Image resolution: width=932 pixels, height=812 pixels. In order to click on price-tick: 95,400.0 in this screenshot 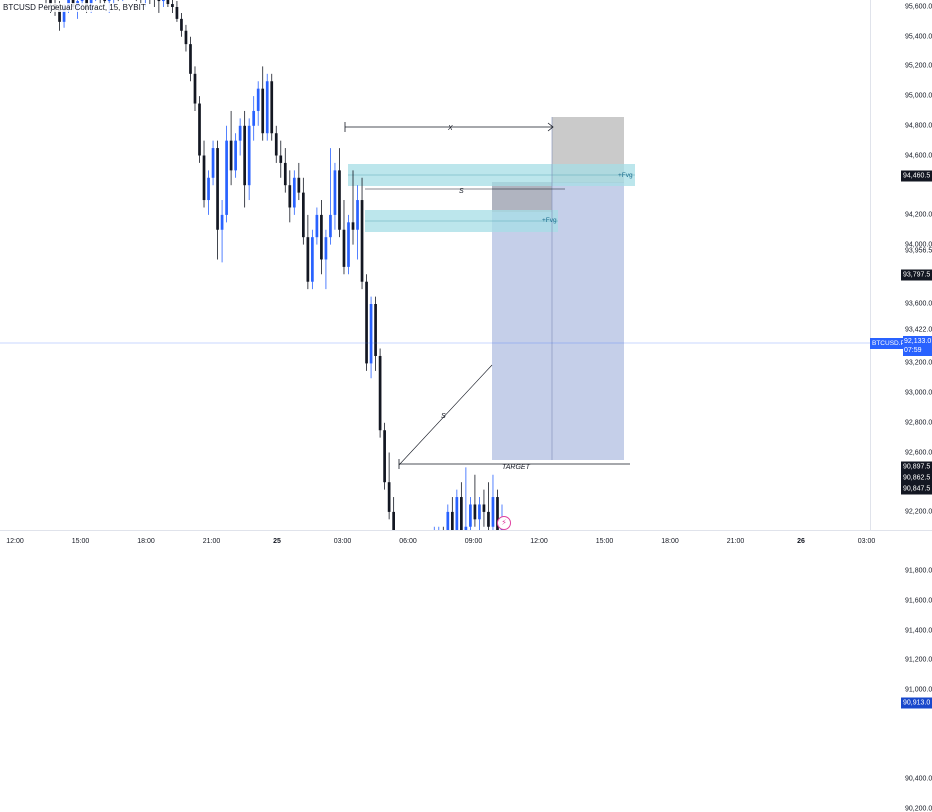, I will do `click(918, 37)`.